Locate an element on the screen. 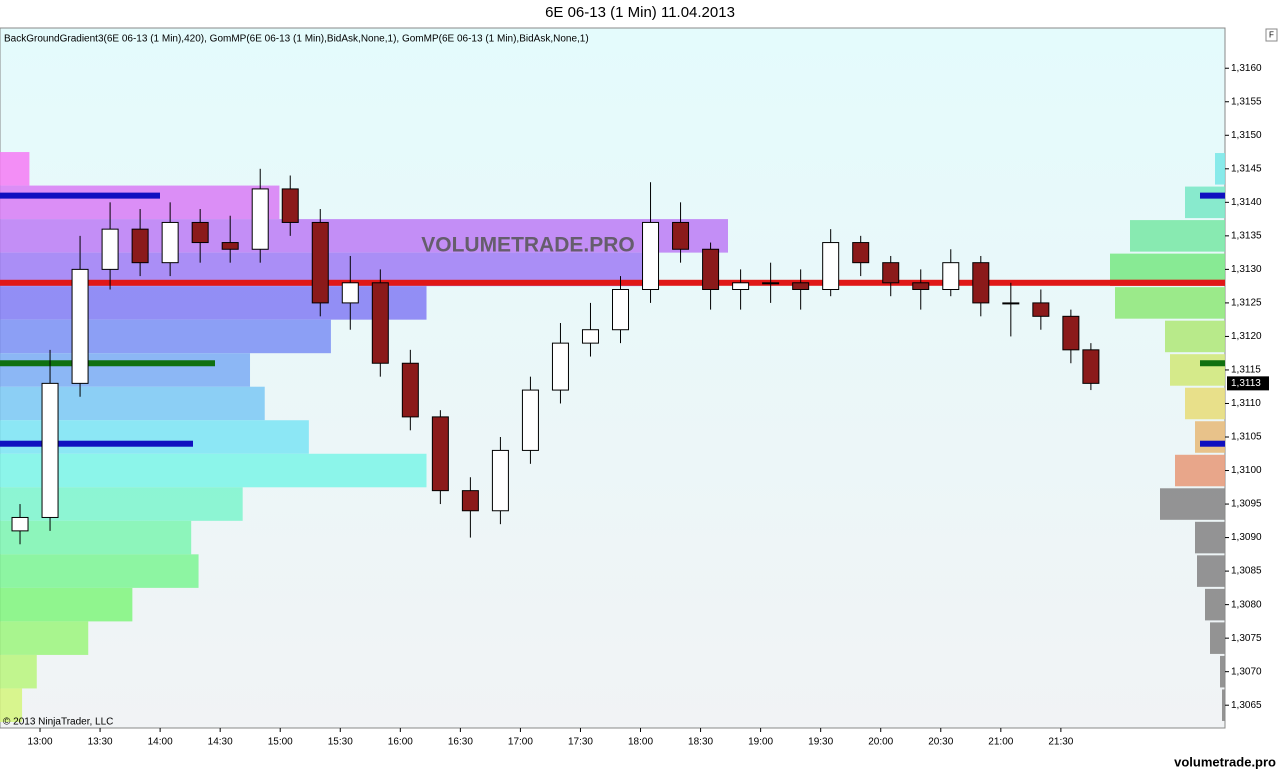 The width and height of the screenshot is (1280, 780). watermark: VOLUMETRADE.PRO is located at coordinates (528, 245).